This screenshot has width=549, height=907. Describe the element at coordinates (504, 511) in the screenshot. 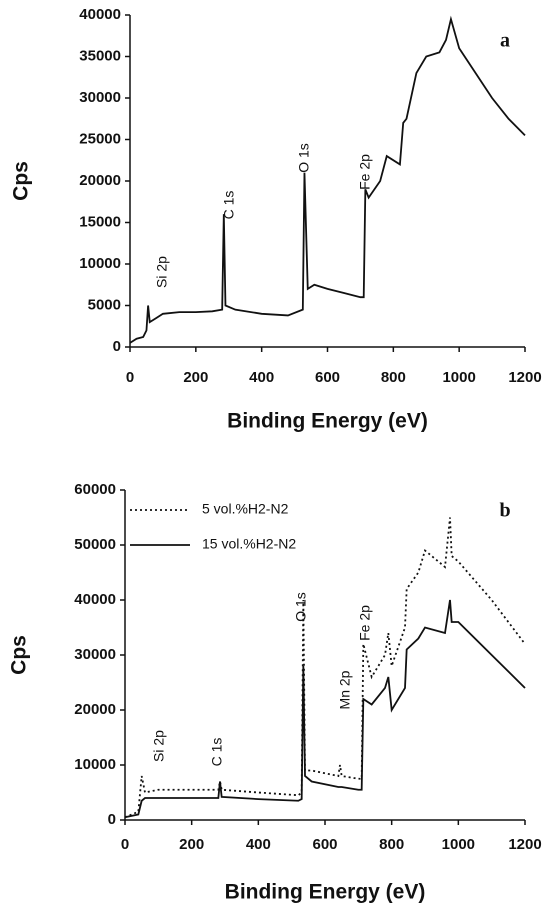

I see `panel-label: b` at that location.